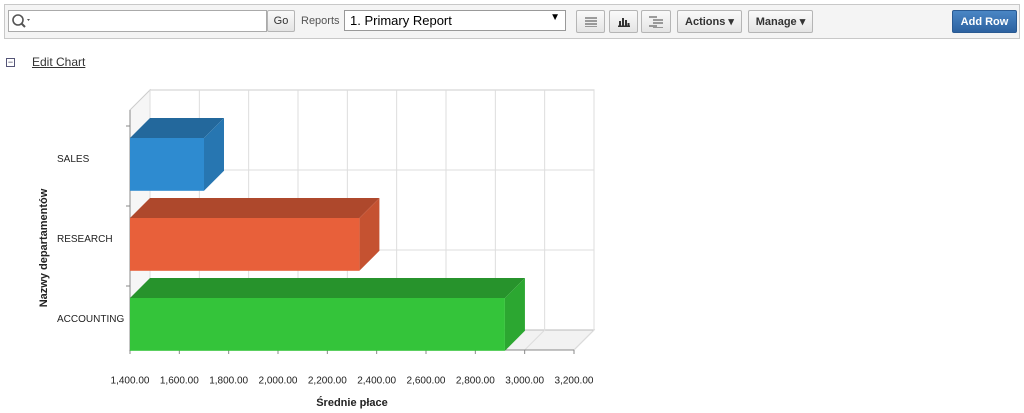  I want to click on y-axis-title: Nazwy departamentów, so click(44, 247).